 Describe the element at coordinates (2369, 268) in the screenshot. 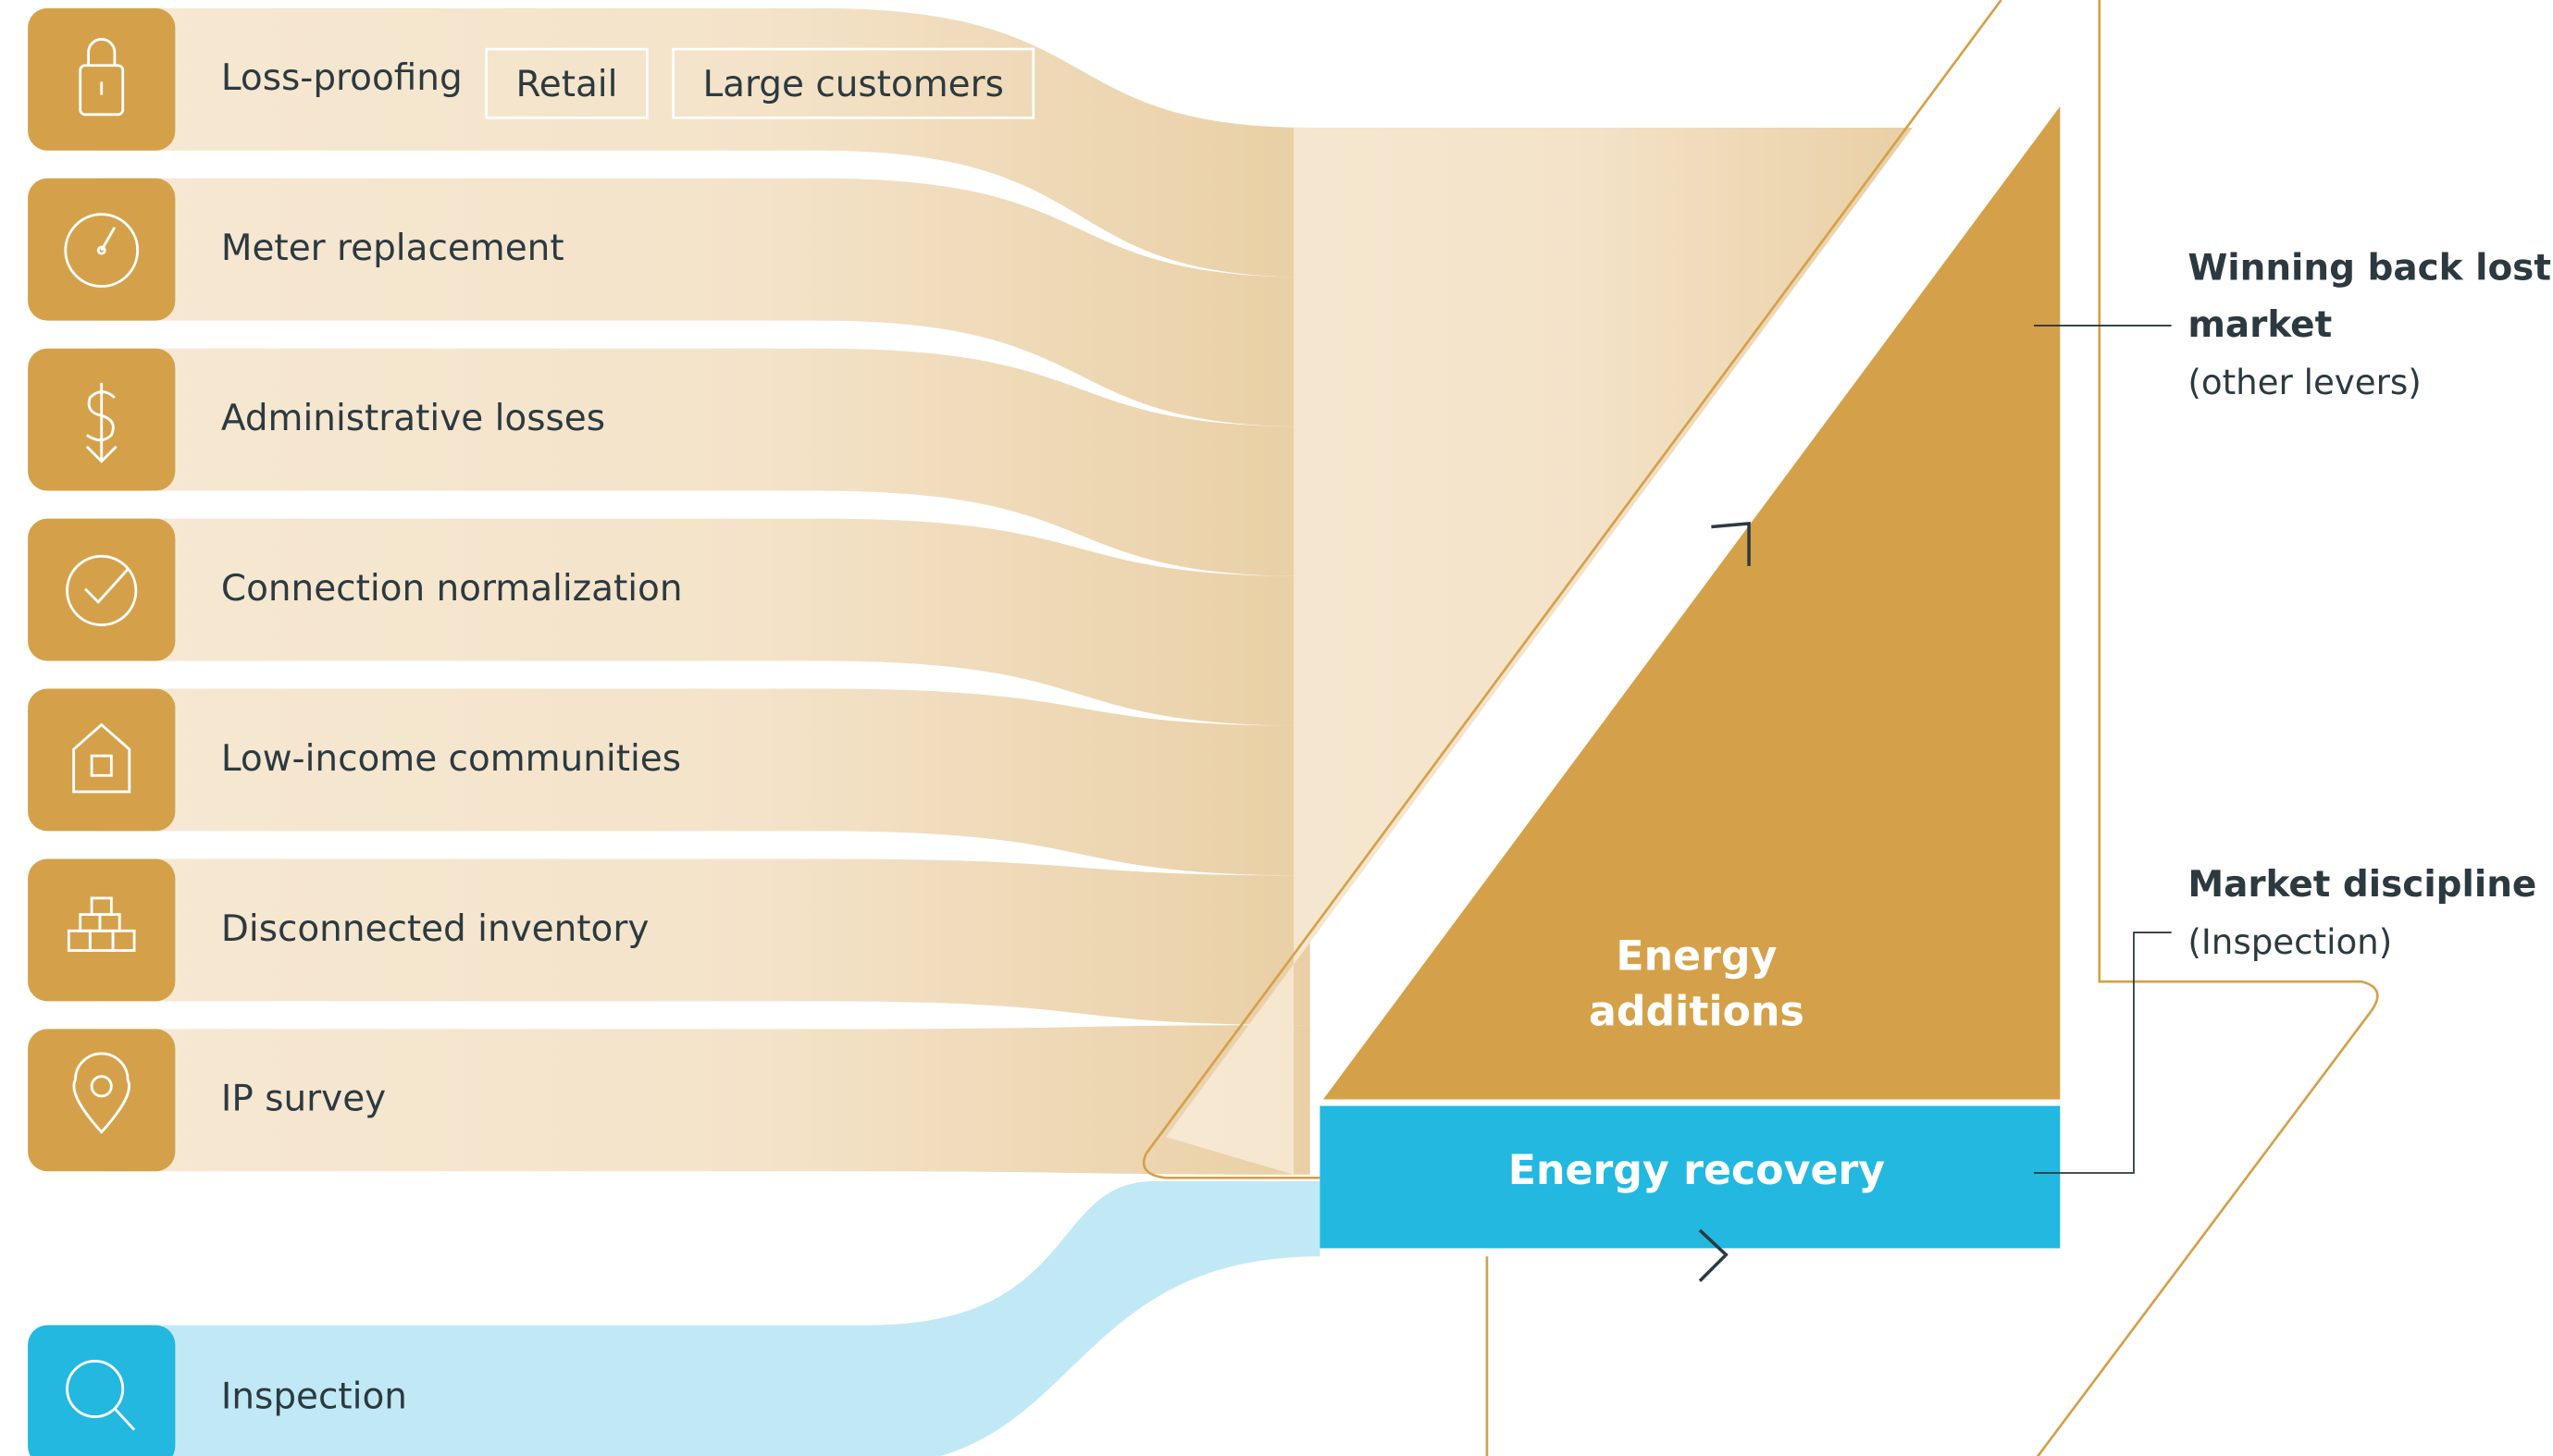

I see `outcome-title: Winning back lost` at that location.